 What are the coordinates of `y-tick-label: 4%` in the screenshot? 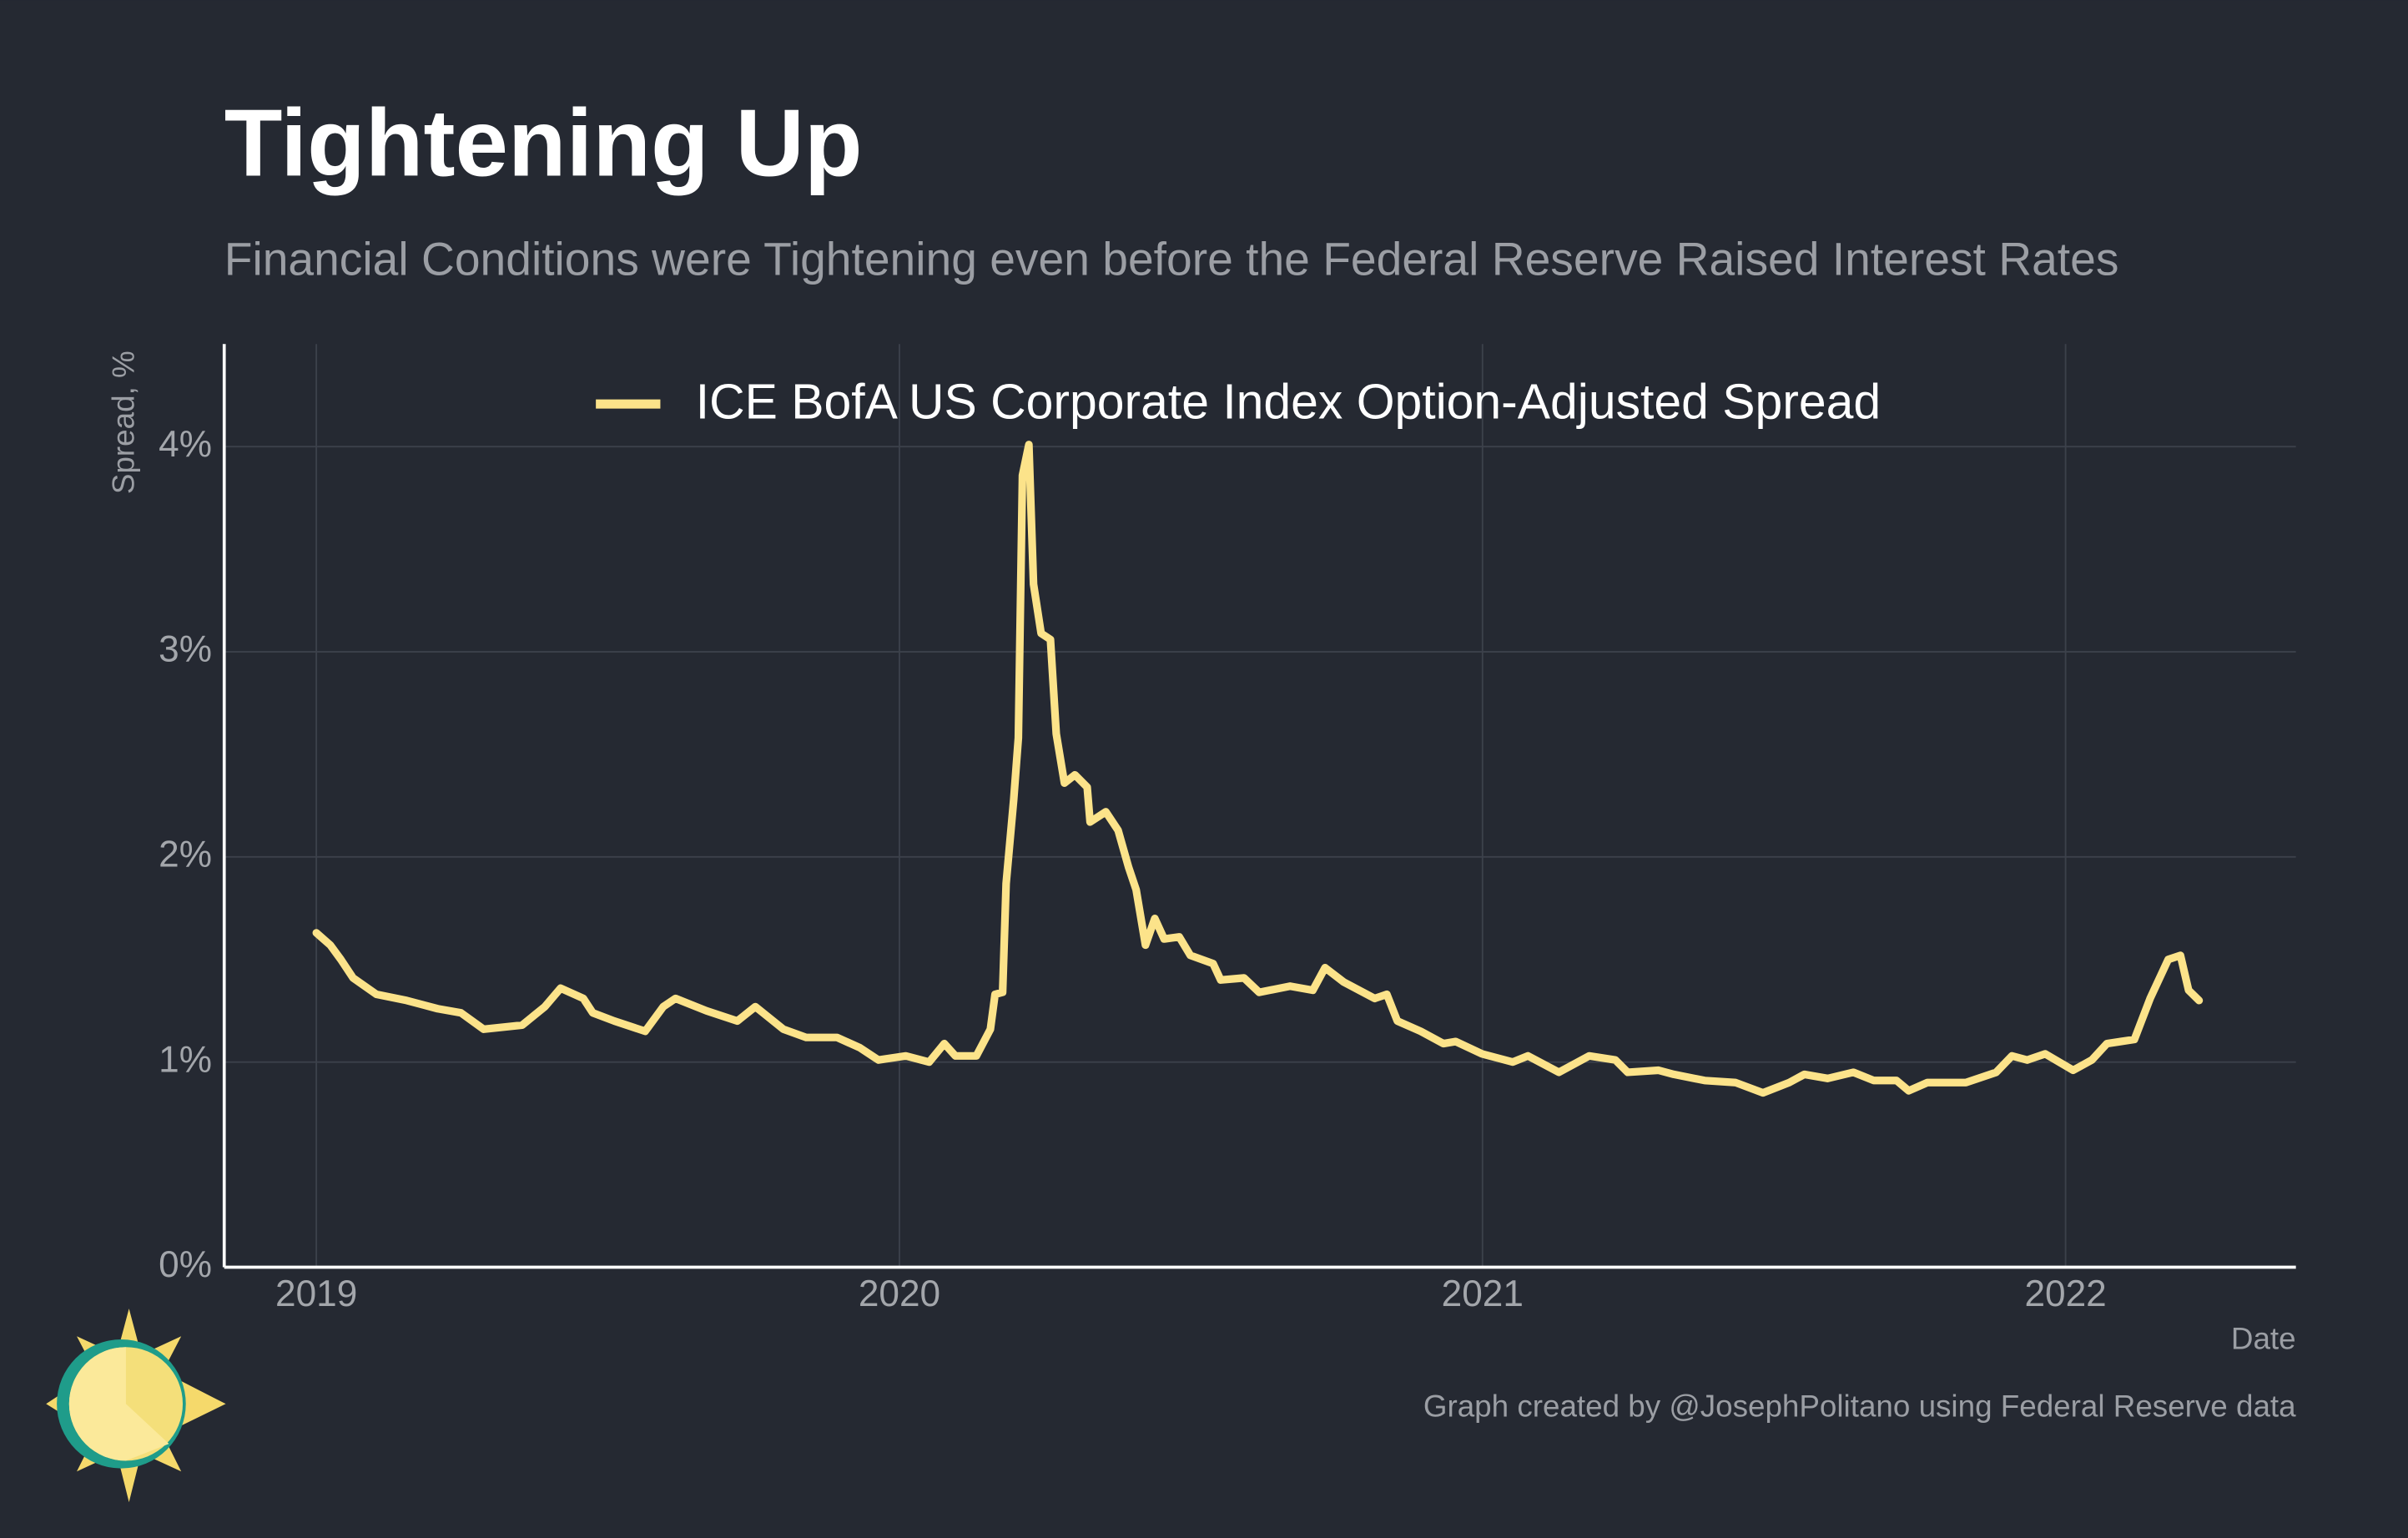 It's located at (185, 444).